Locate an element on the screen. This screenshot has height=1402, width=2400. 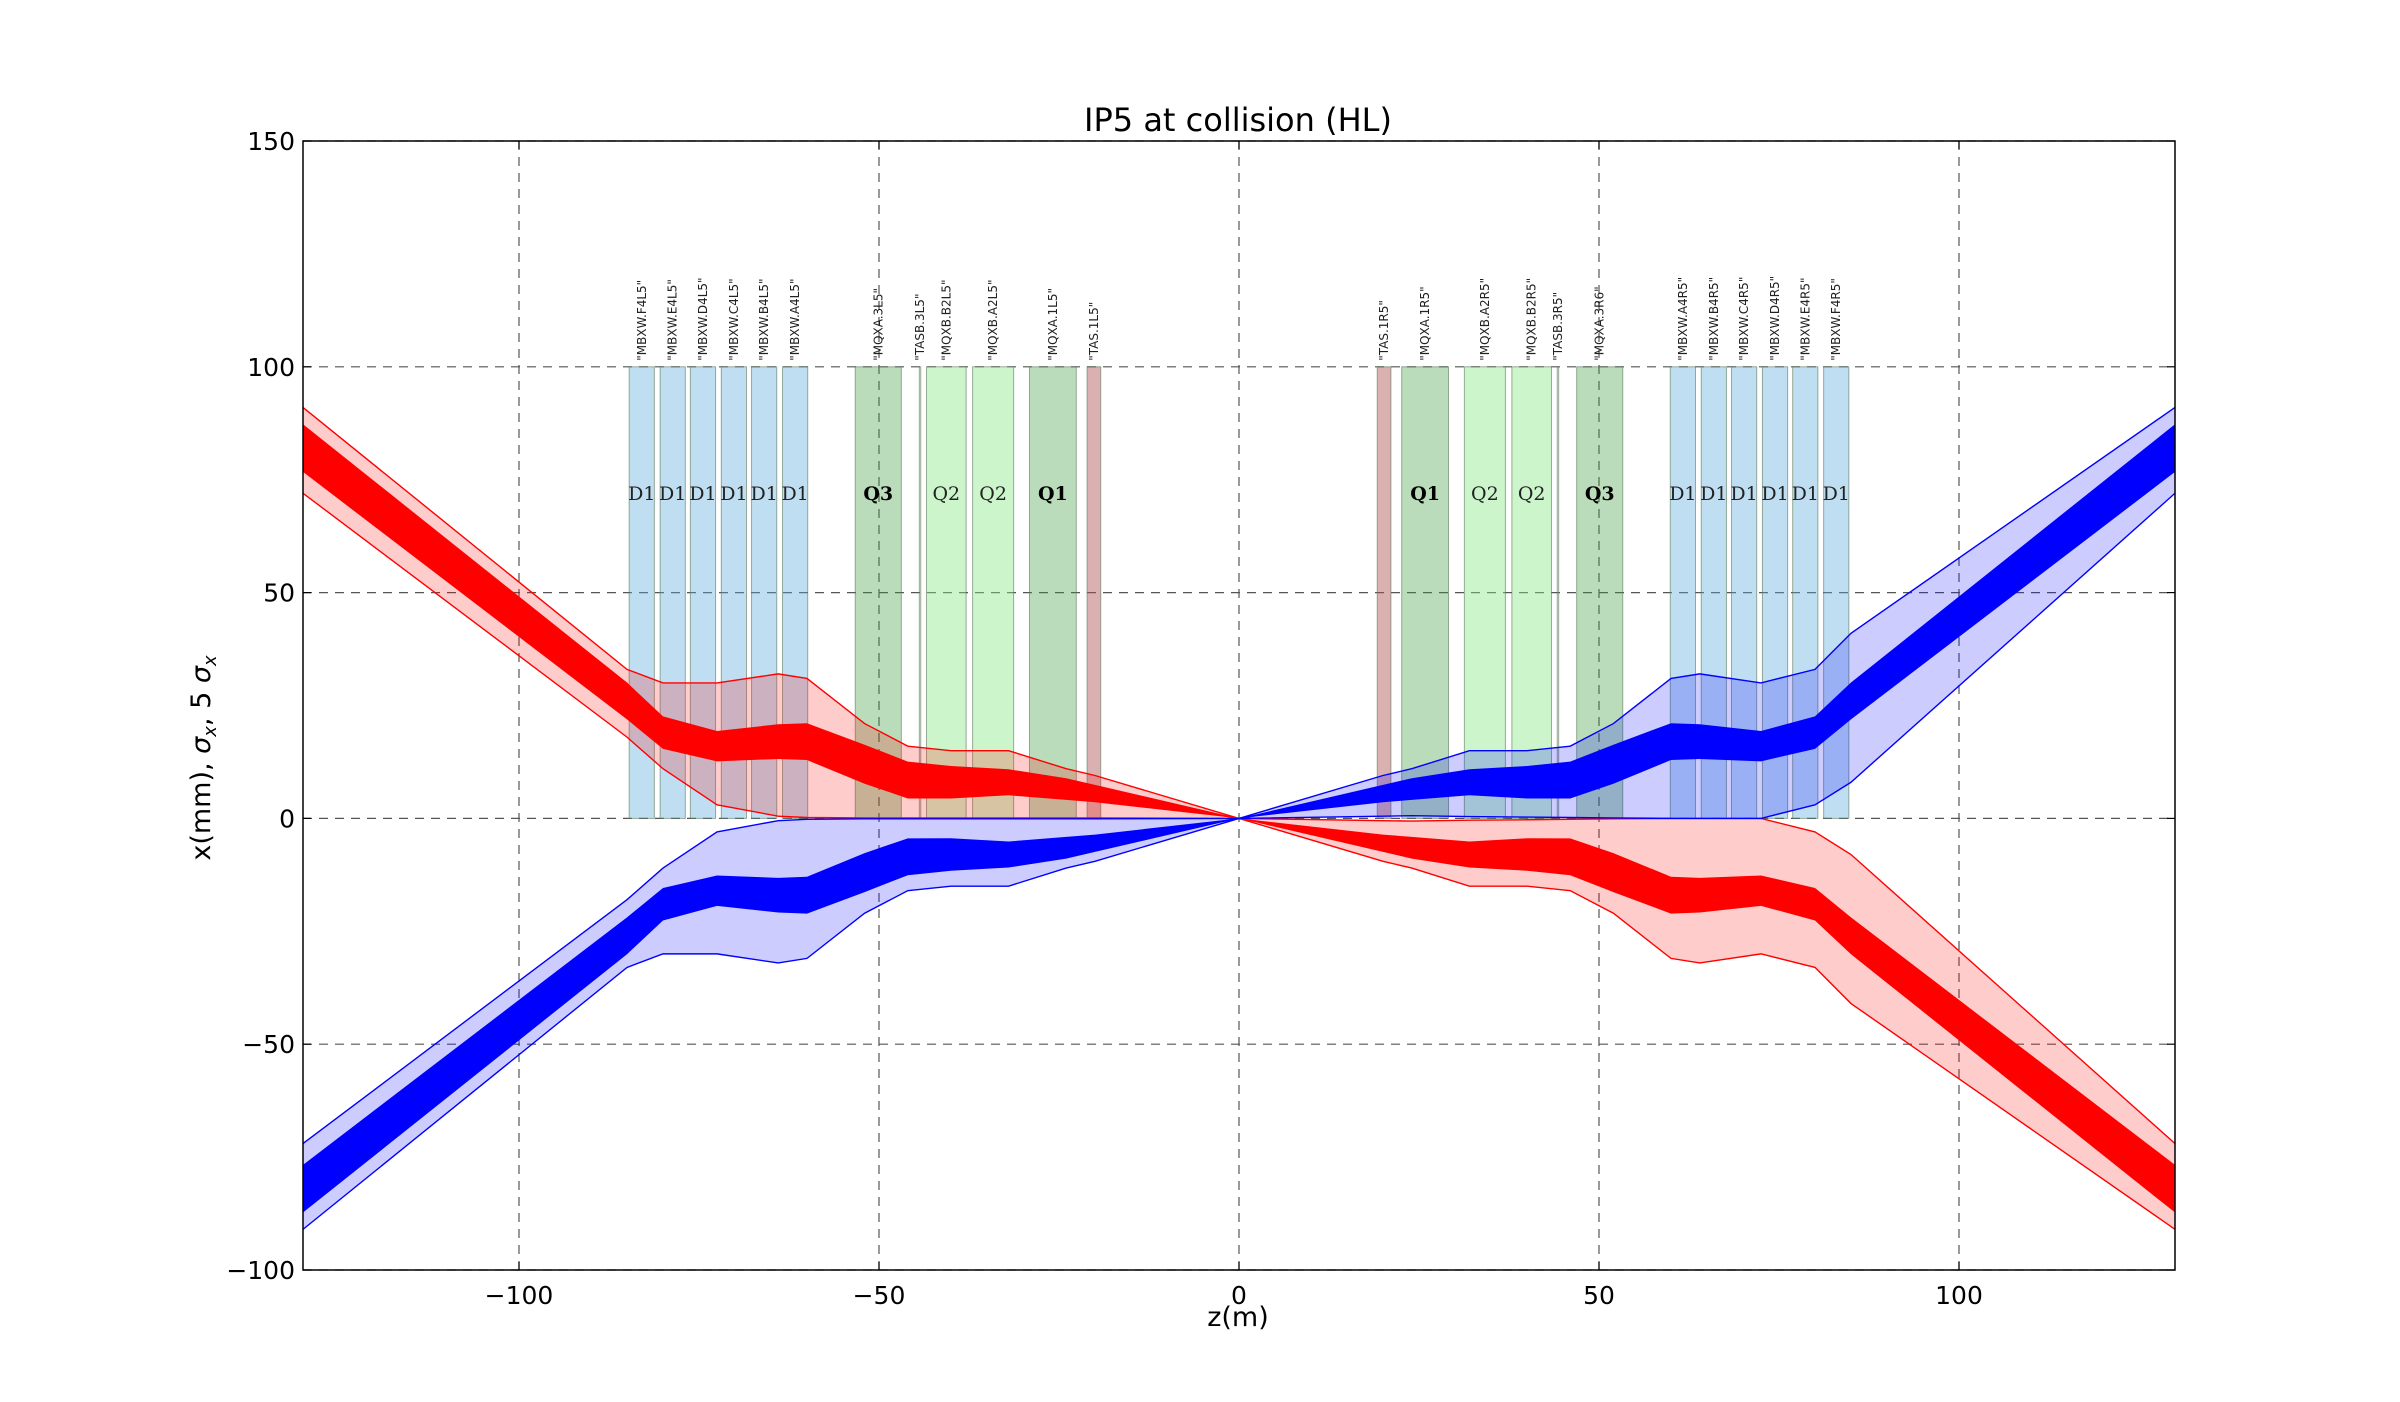
element-name-label: "TASB.3L5" is located at coordinates (920, 327).